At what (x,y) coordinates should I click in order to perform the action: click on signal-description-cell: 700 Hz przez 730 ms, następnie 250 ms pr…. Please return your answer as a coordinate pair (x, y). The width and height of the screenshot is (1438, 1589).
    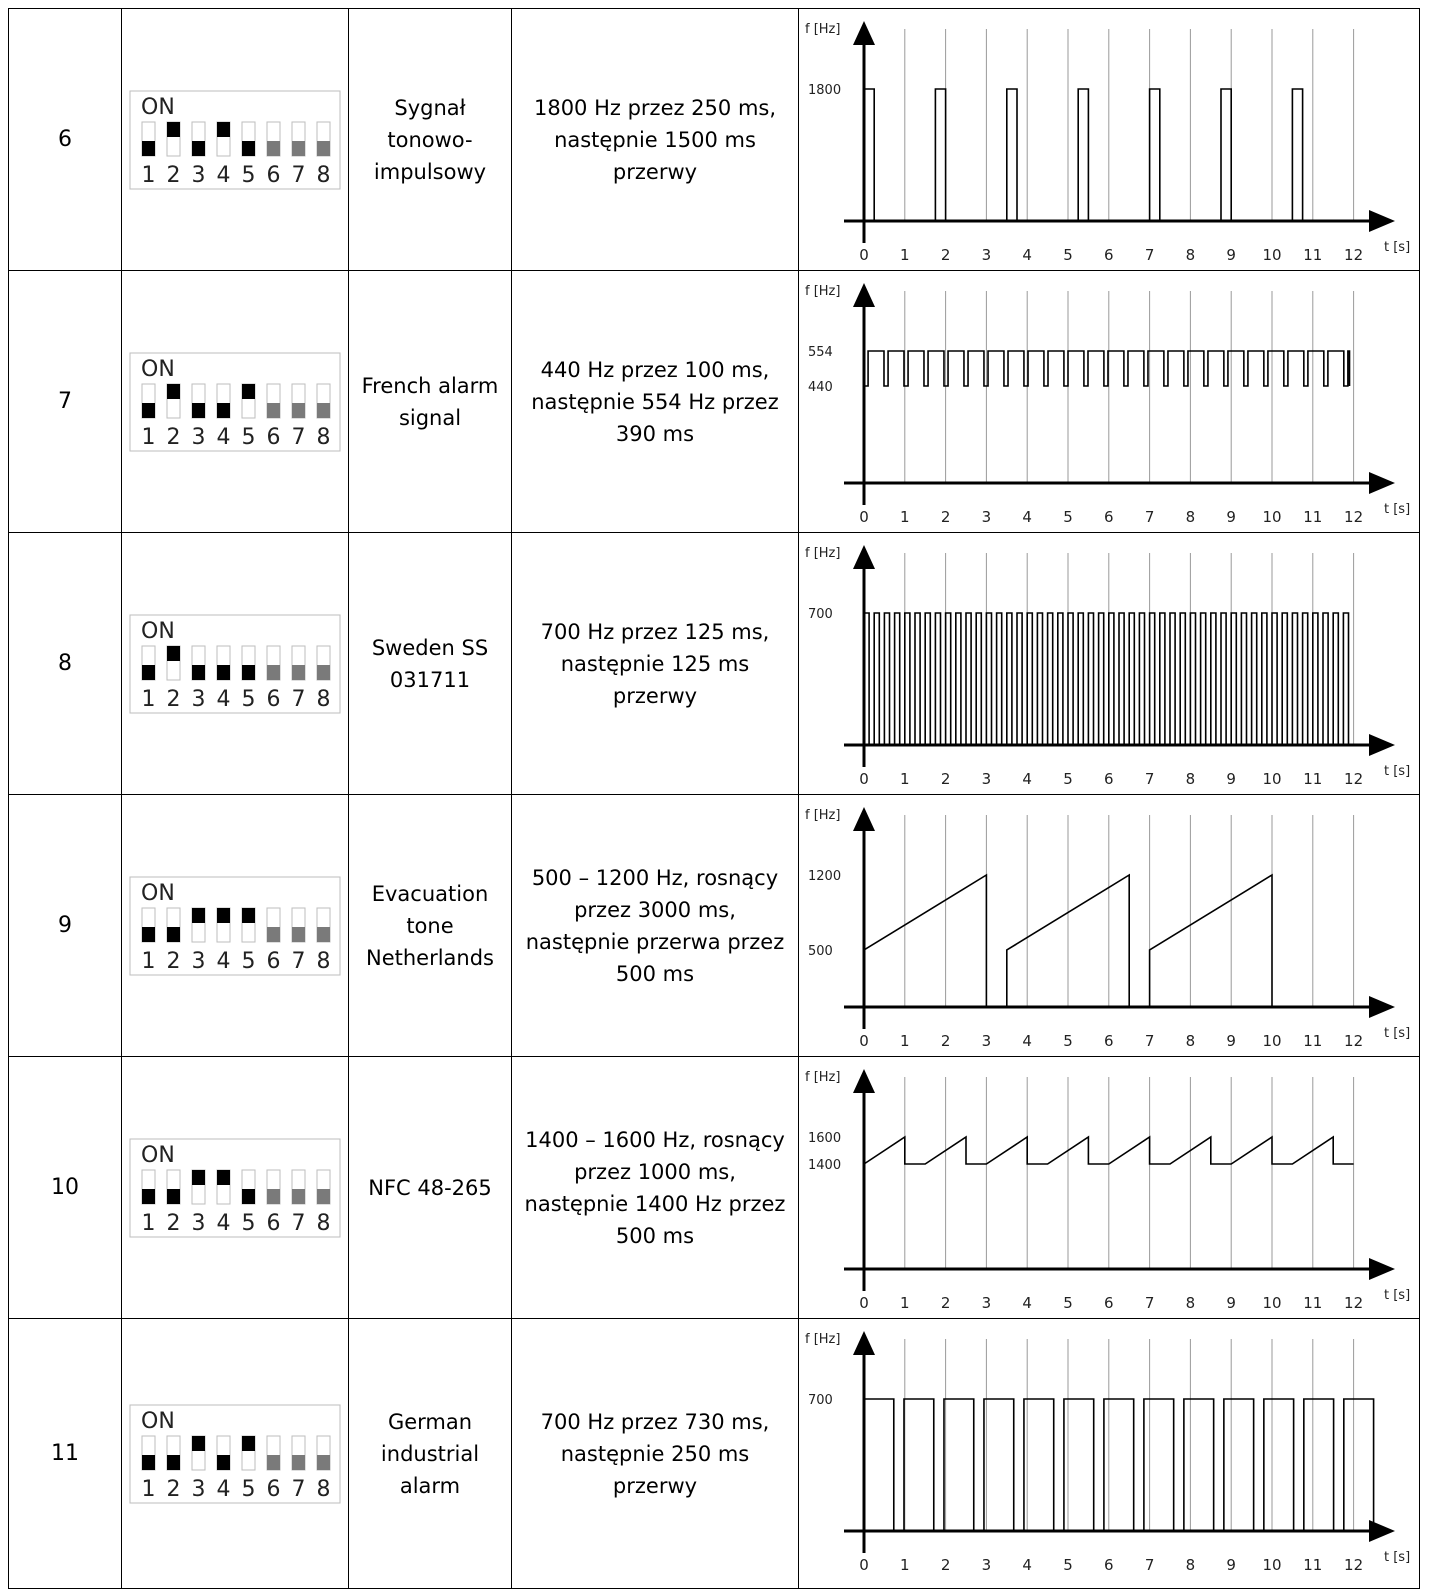
    Looking at the image, I should click on (655, 1453).